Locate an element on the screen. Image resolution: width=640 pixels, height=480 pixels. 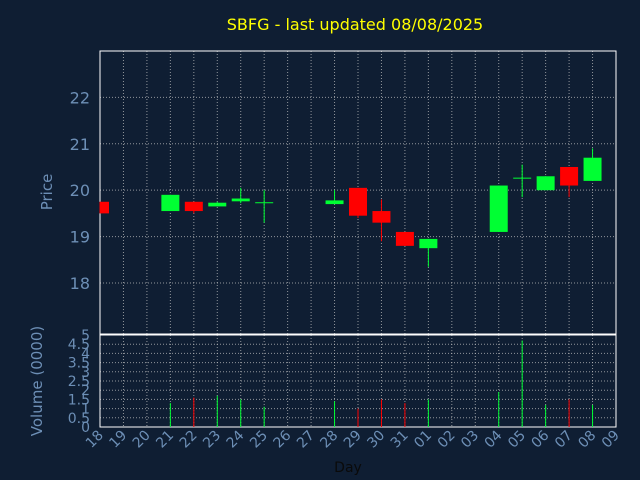
volume-tick-label: 0 is located at coordinates (85, 428).